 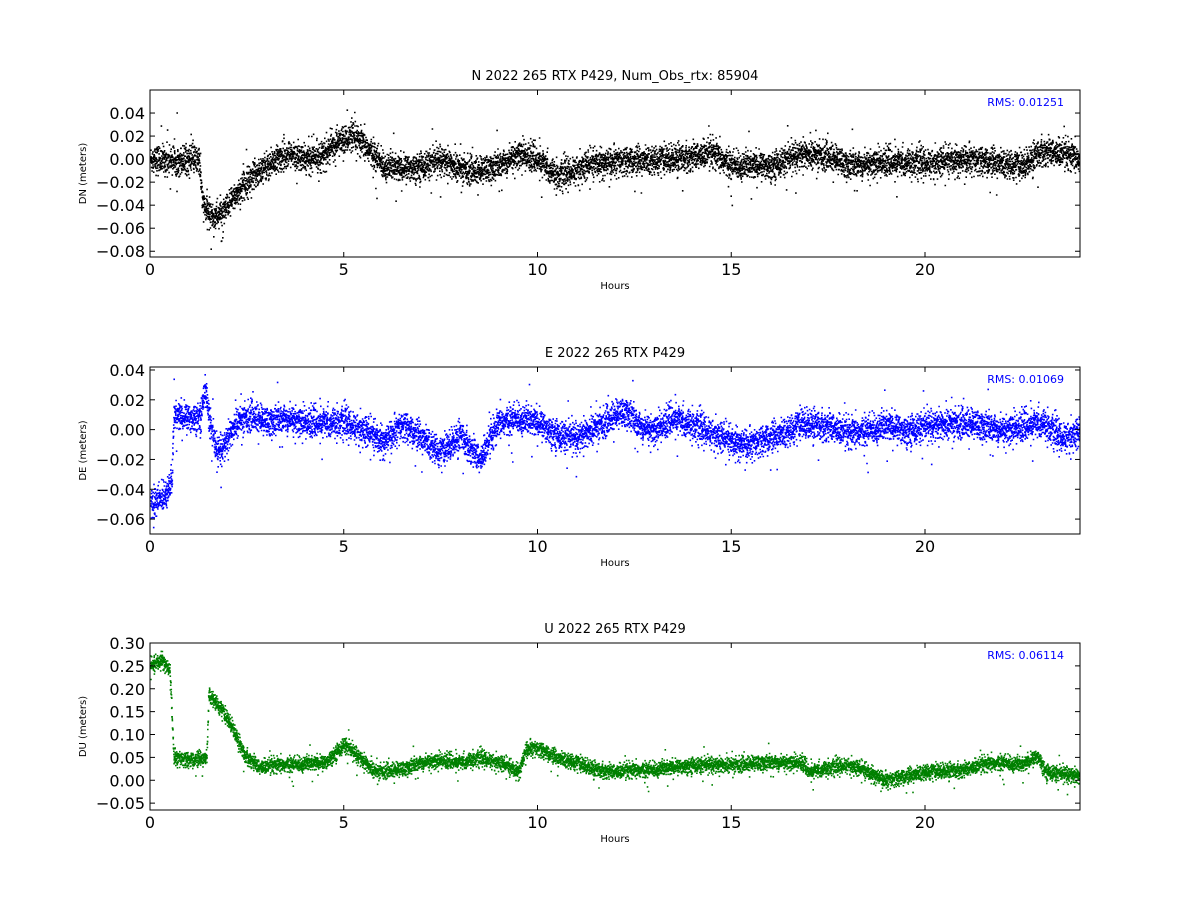 What do you see at coordinates (615, 353) in the screenshot?
I see `chart-title: E 2022 265 RTX P429` at bounding box center [615, 353].